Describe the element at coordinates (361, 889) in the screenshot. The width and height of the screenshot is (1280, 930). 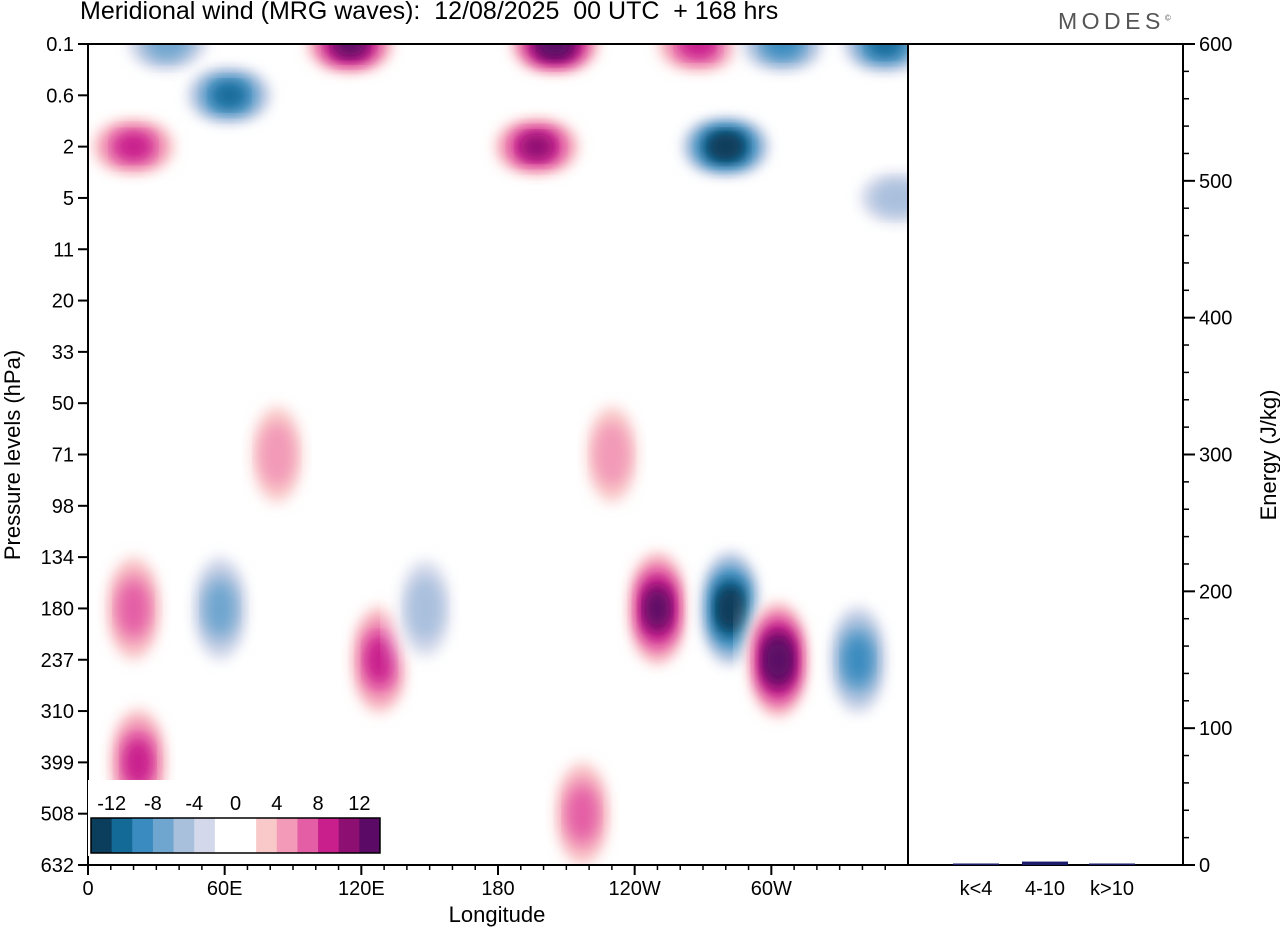
I see `x-tick-label: 120E` at that location.